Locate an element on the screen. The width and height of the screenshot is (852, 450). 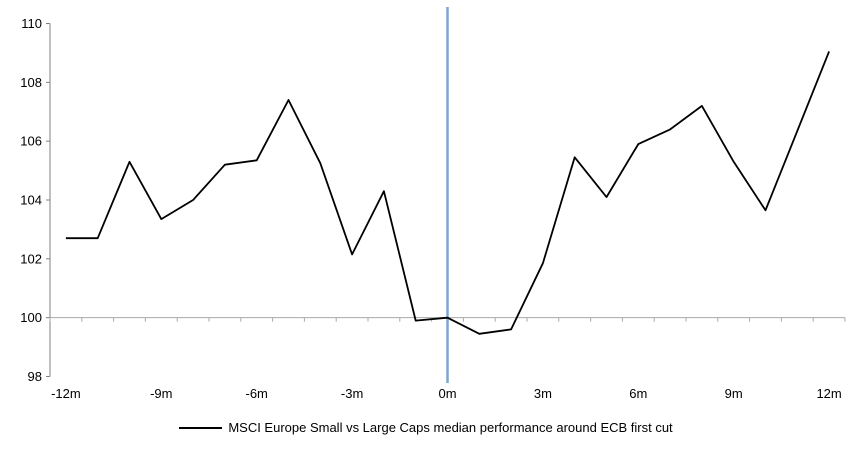
y-tick-label: 110 is located at coordinates (31, 23).